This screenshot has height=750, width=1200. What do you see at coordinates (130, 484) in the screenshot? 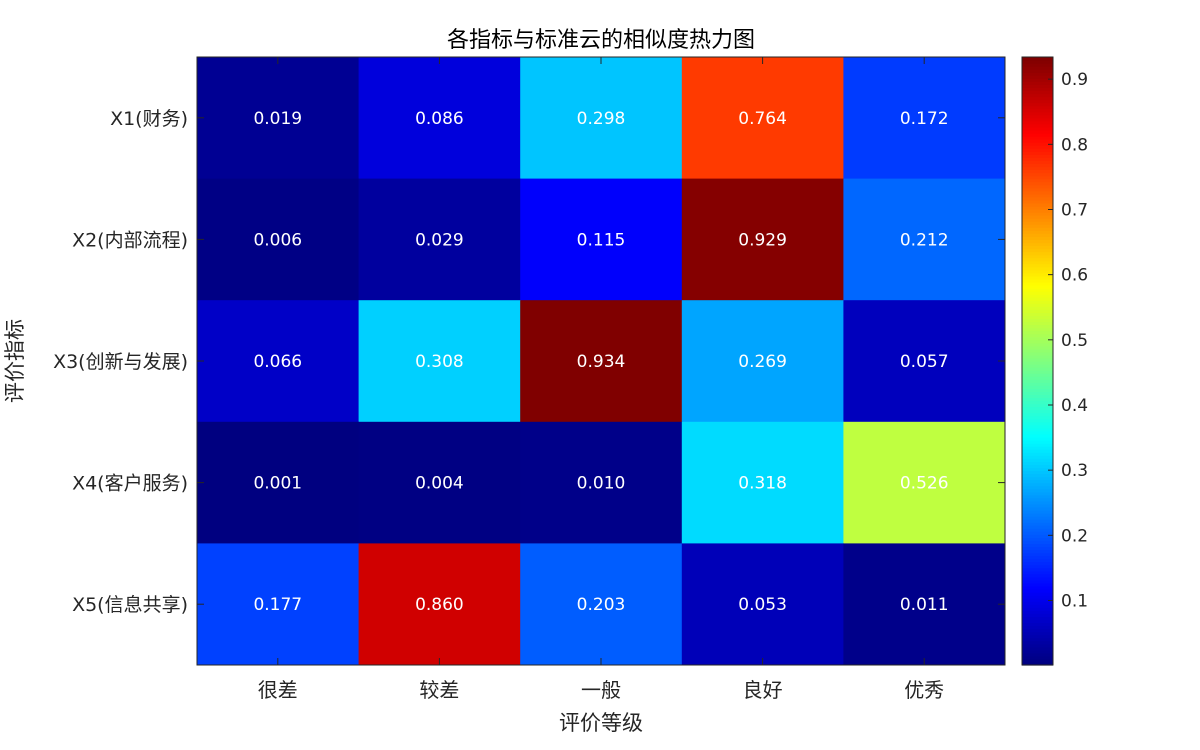
I see `y-tick-label: X4(客户服务)` at bounding box center [130, 484].